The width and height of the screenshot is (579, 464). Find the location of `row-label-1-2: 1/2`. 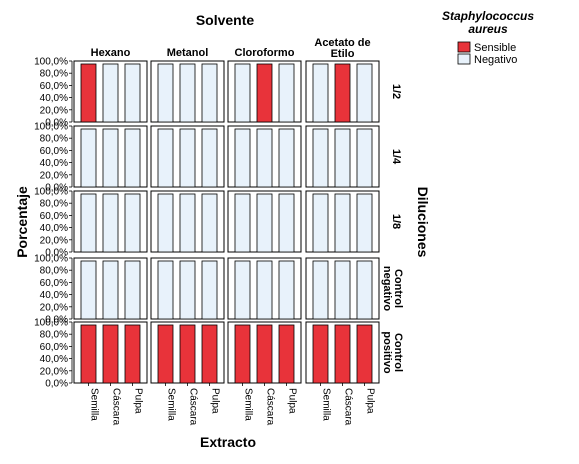

row-label-1-2: 1/2 is located at coordinates (396, 91).